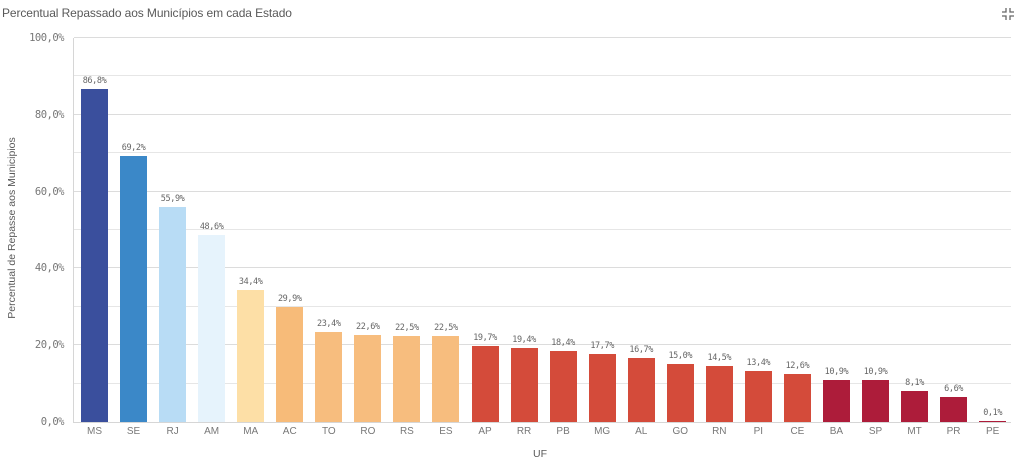  Describe the element at coordinates (875, 401) in the screenshot. I see `bar-sp` at that location.